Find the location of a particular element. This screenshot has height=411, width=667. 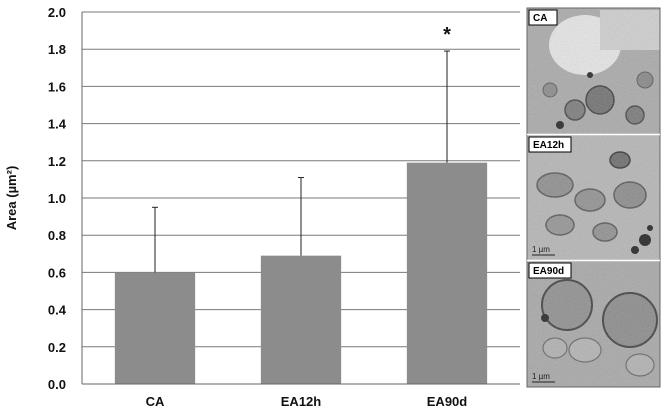

x-tick-label: CA is located at coordinates (155, 401).